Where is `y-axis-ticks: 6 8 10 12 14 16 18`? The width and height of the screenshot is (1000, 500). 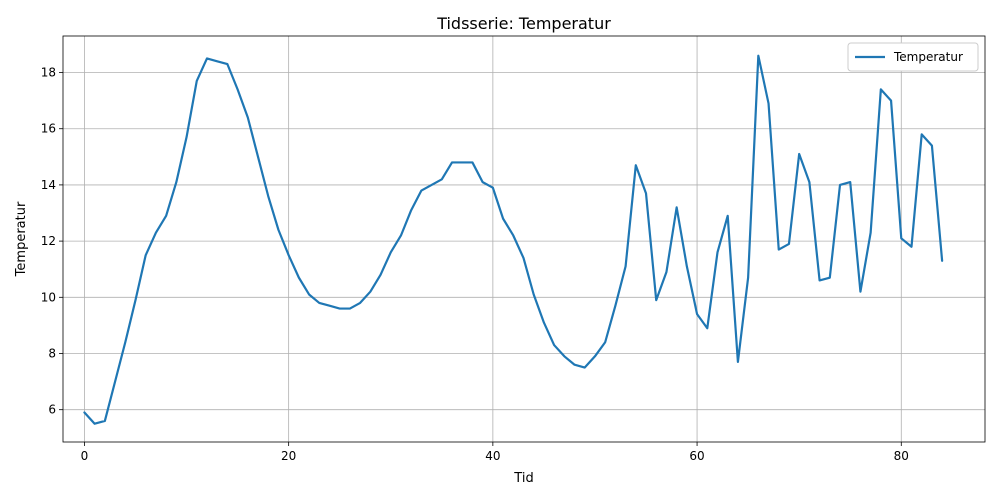
y-axis-ticks: 6 8 10 12 14 16 18 is located at coordinates (52, 241).